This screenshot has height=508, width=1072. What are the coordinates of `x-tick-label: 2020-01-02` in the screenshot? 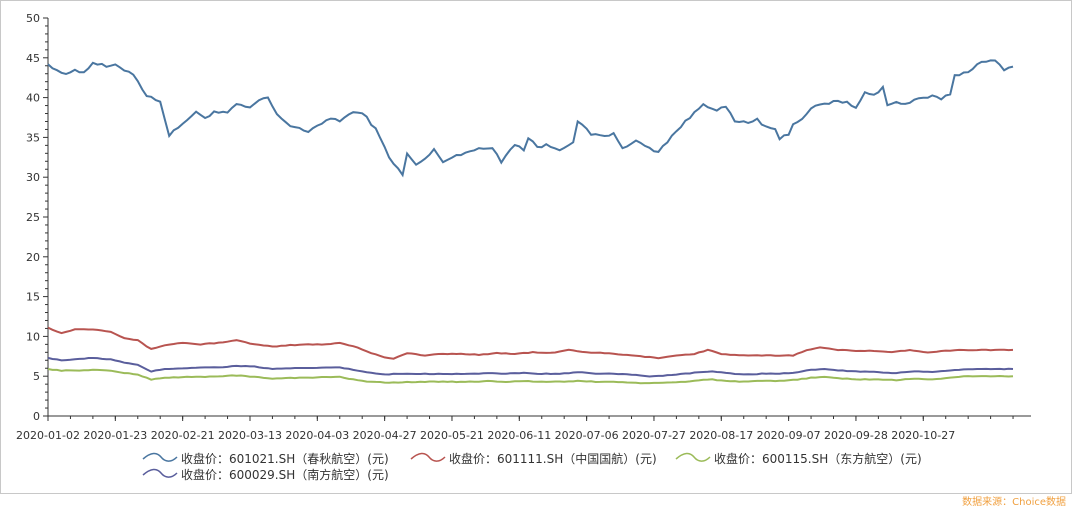 It's located at (48, 435).